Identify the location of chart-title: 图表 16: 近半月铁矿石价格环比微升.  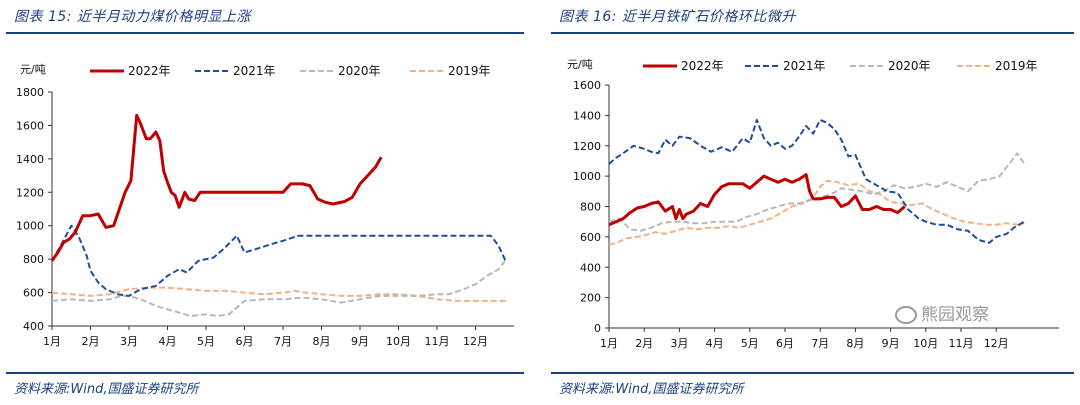
(677, 17).